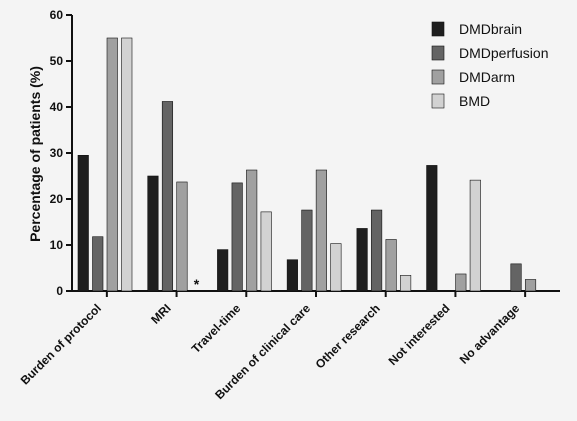 The height and width of the screenshot is (421, 577). Describe the element at coordinates (35, 154) in the screenshot. I see `y-axis-title: Percentage of patients (%)` at that location.